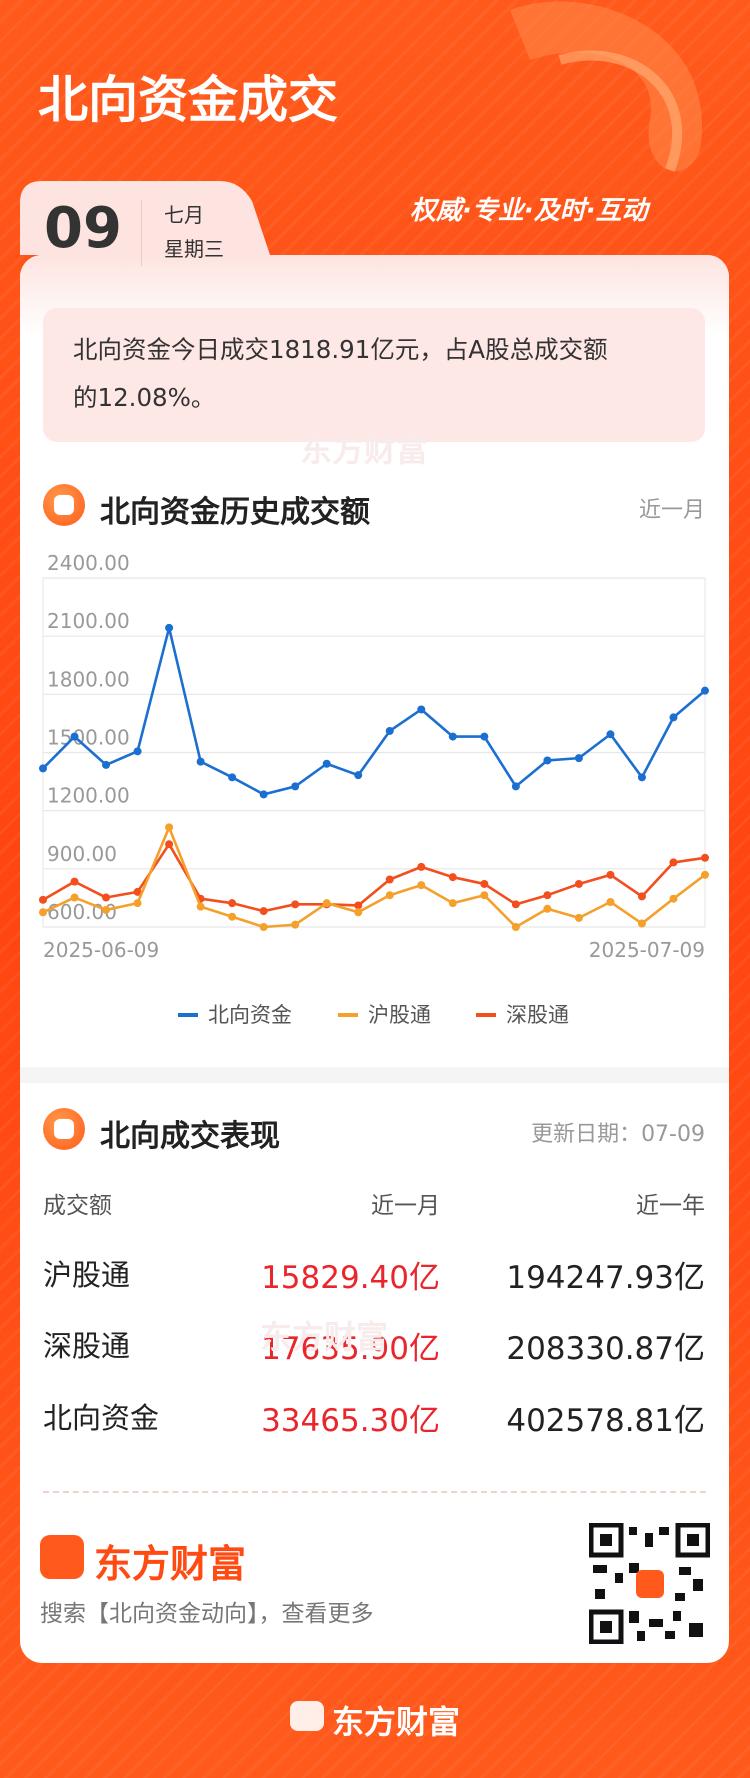  What do you see at coordinates (605, 1278) in the screenshot?
I see `table-cell: 194247.93亿` at bounding box center [605, 1278].